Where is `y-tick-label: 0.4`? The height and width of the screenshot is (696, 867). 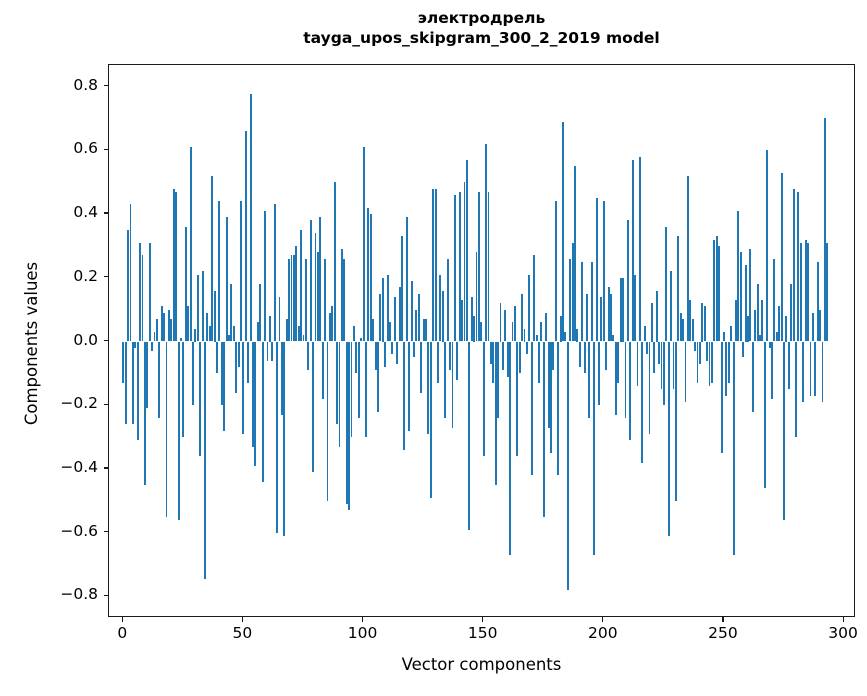
y-tick-label: 0.4 is located at coordinates (85, 212).